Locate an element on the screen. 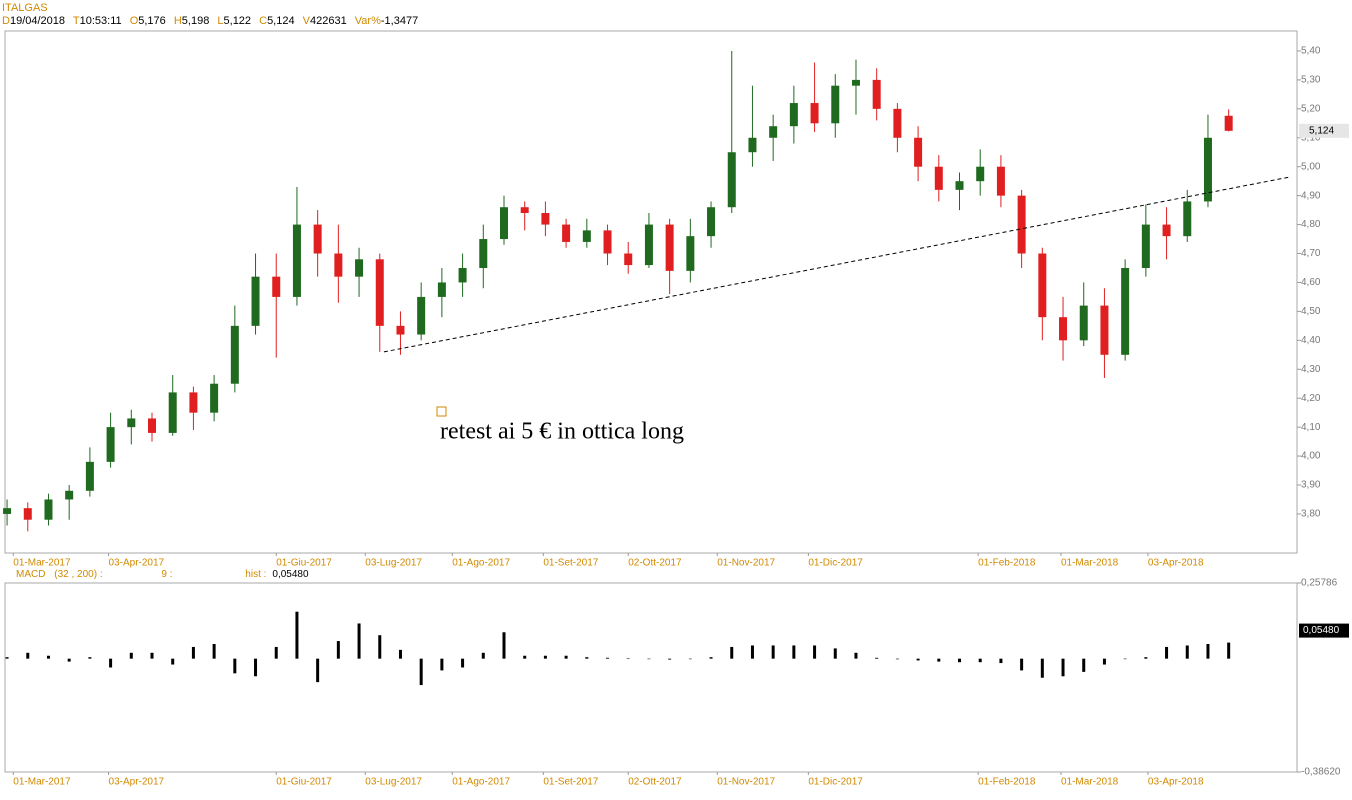 The height and width of the screenshot is (800, 1352). instrument: ITALGAS is located at coordinates (25, 8).